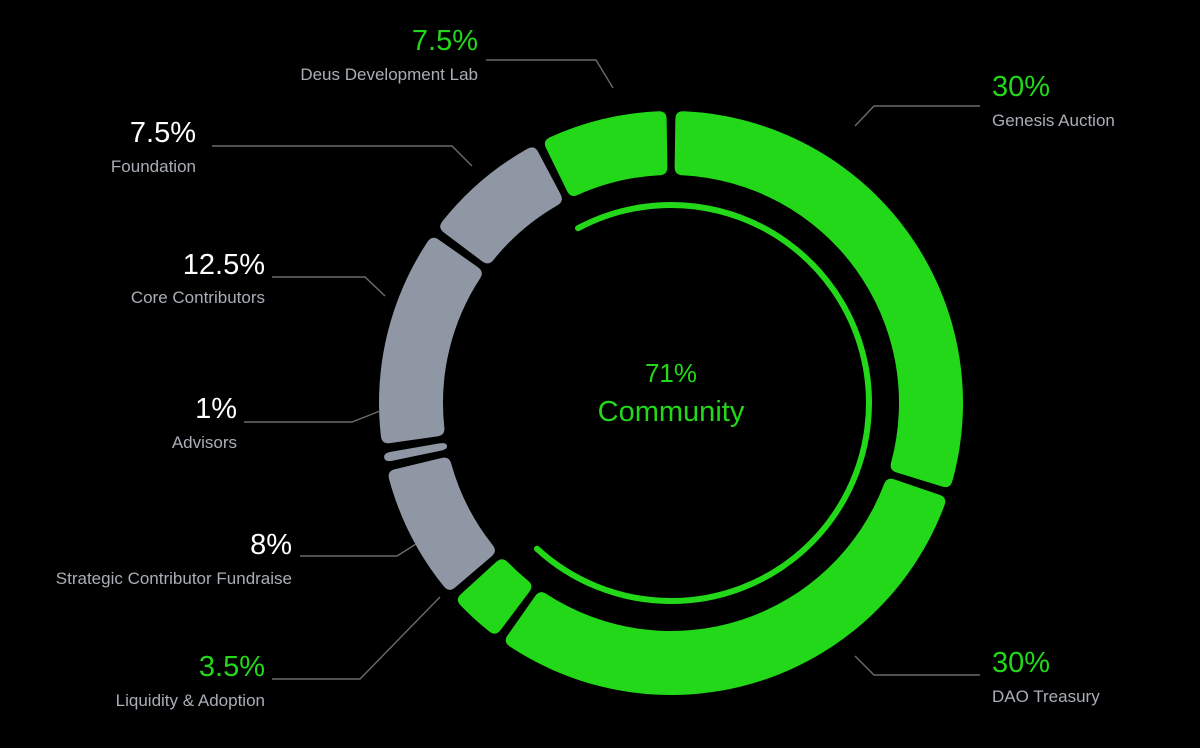 This screenshot has height=748, width=1200. I want to click on leader-line-strategic-contributor-fundraise, so click(358, 550).